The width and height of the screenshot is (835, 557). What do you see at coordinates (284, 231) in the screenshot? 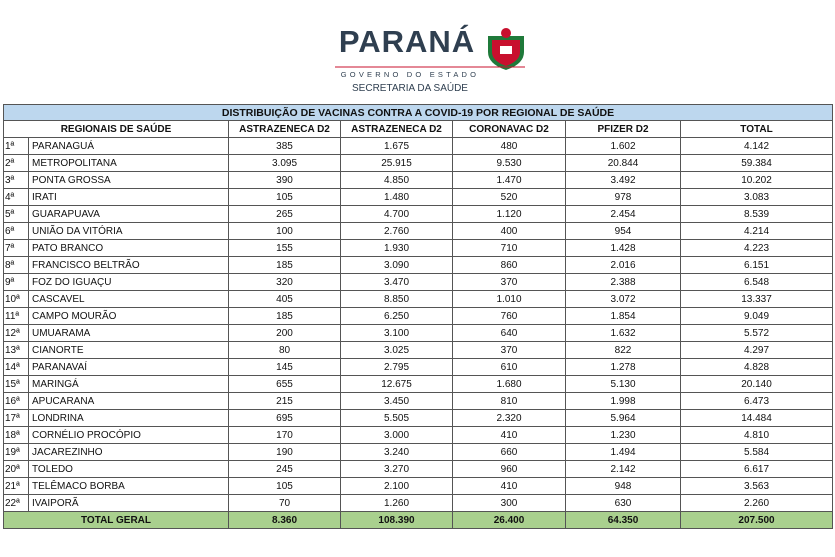
I see `table-cell: 100` at bounding box center [284, 231].